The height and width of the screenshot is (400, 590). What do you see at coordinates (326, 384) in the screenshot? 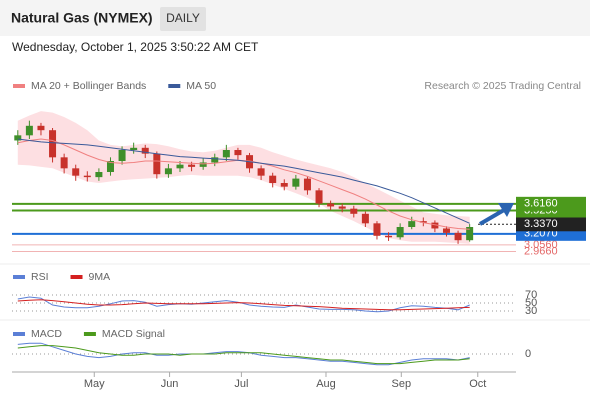
I see `x-tick-label: Aug` at bounding box center [326, 384].